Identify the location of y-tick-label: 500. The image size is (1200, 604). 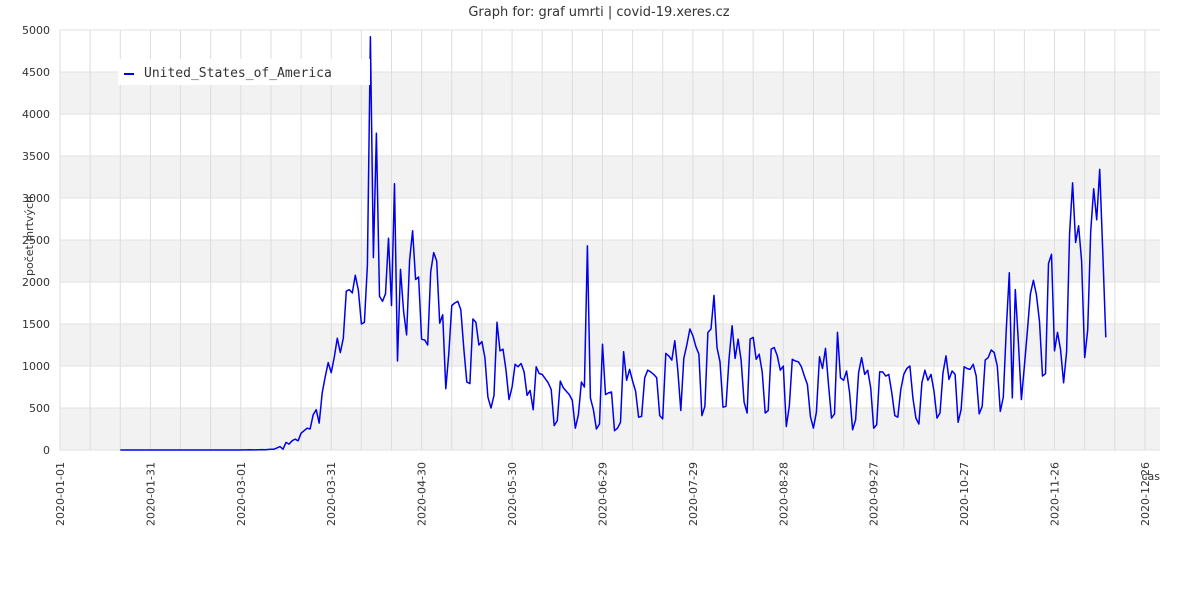
(39, 408).